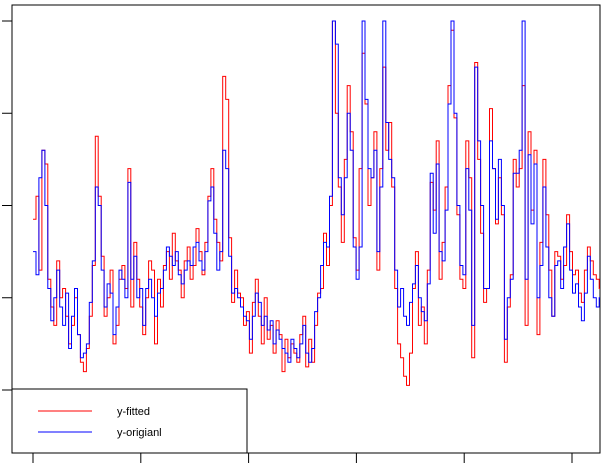  What do you see at coordinates (133, 412) in the screenshot?
I see `legend-label-fitted: y-fitted` at bounding box center [133, 412].